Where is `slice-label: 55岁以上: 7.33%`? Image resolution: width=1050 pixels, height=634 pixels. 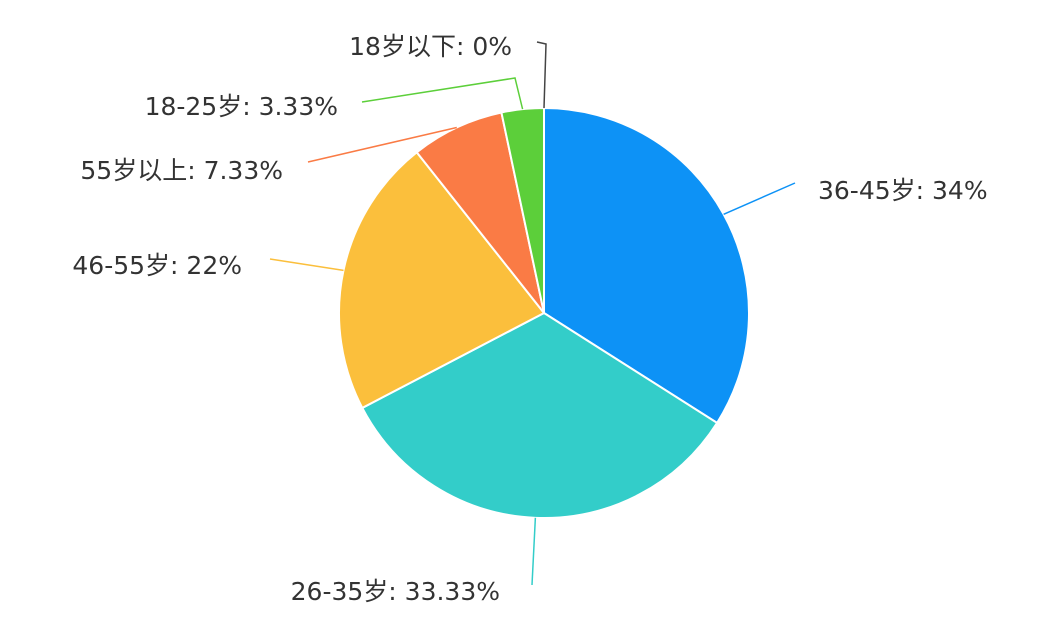
slice-label: 55岁以上: 7.33% is located at coordinates (181, 170).